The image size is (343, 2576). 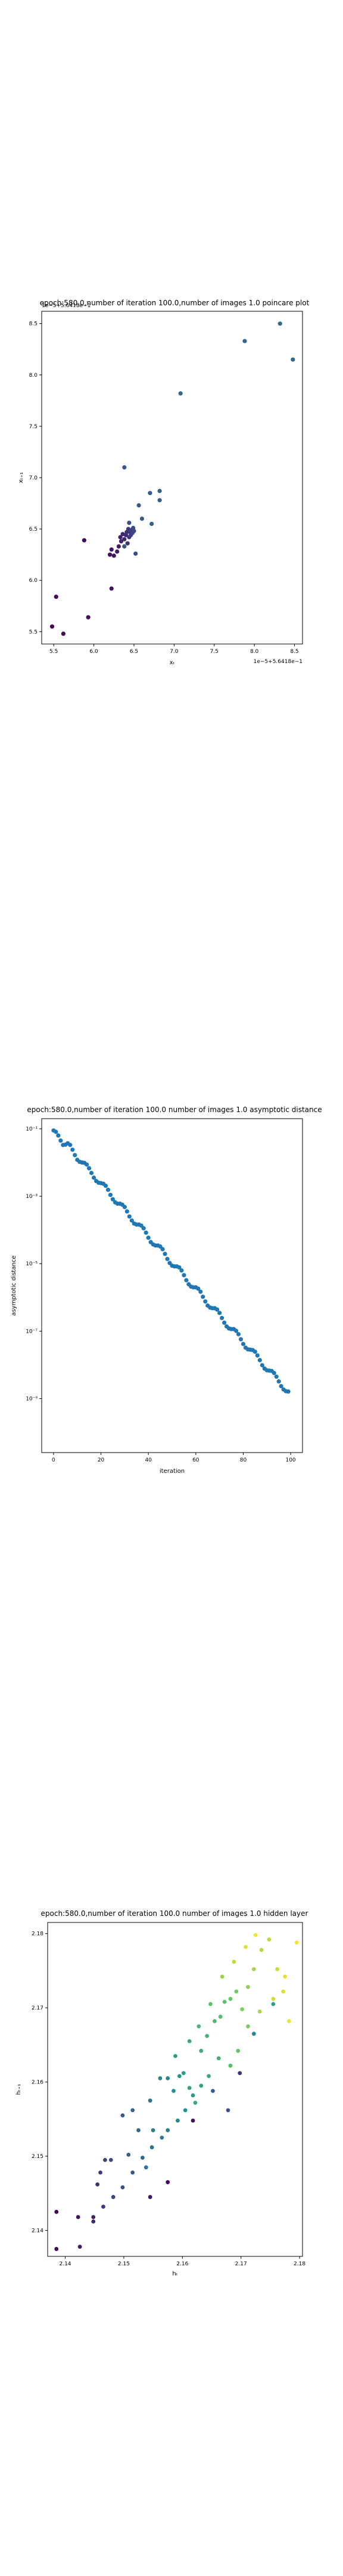 What do you see at coordinates (34, 581) in the screenshot?
I see `y-tick-label: 6.0` at bounding box center [34, 581].